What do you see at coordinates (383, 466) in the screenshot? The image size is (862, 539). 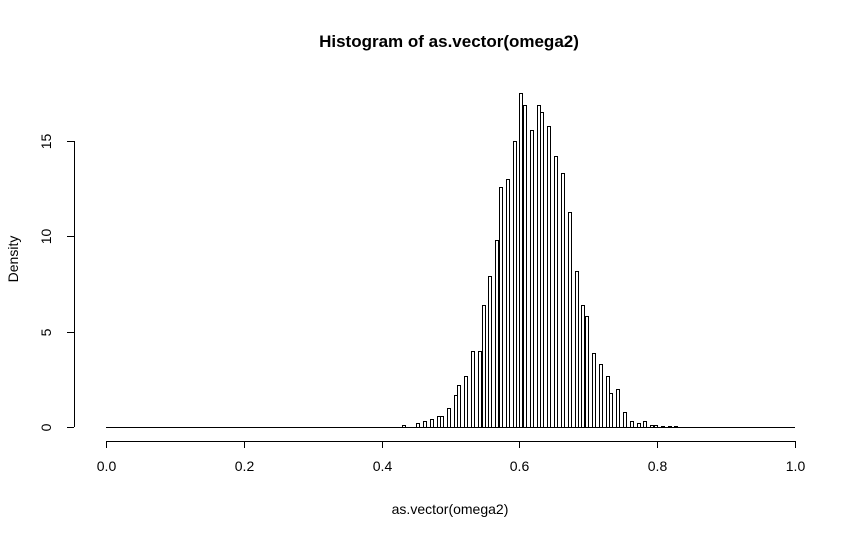 I see `x-tick-label: 0.4` at bounding box center [383, 466].